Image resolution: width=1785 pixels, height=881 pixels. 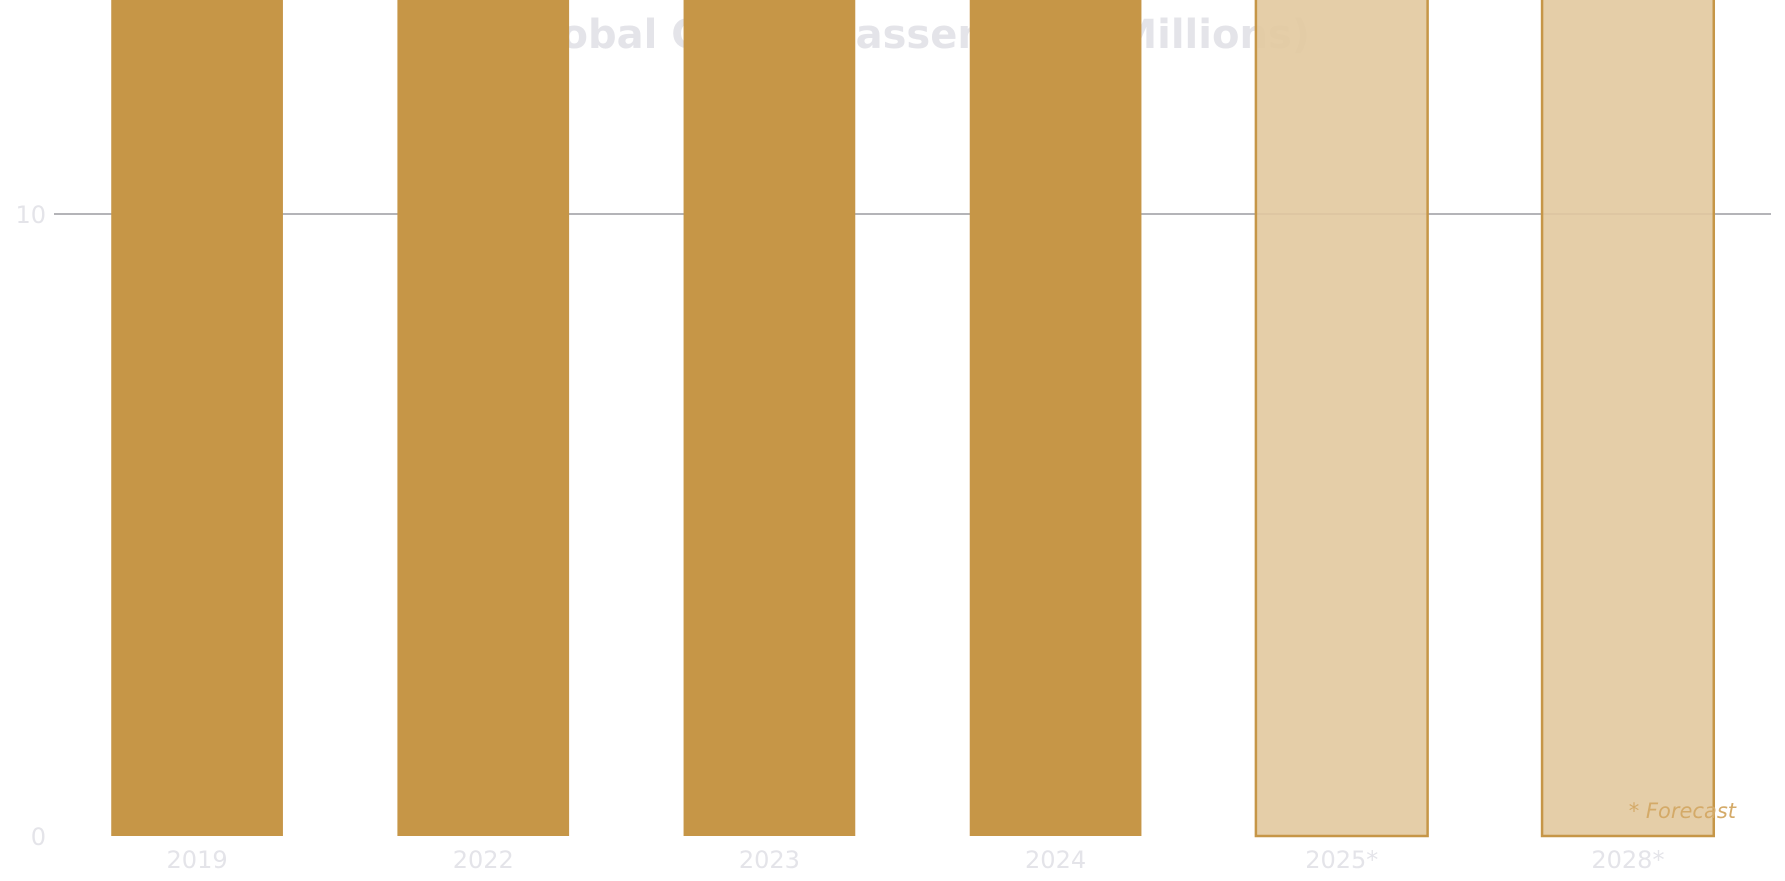 I want to click on y-axis-ticks: 010203040, so click(x=30, y=526).